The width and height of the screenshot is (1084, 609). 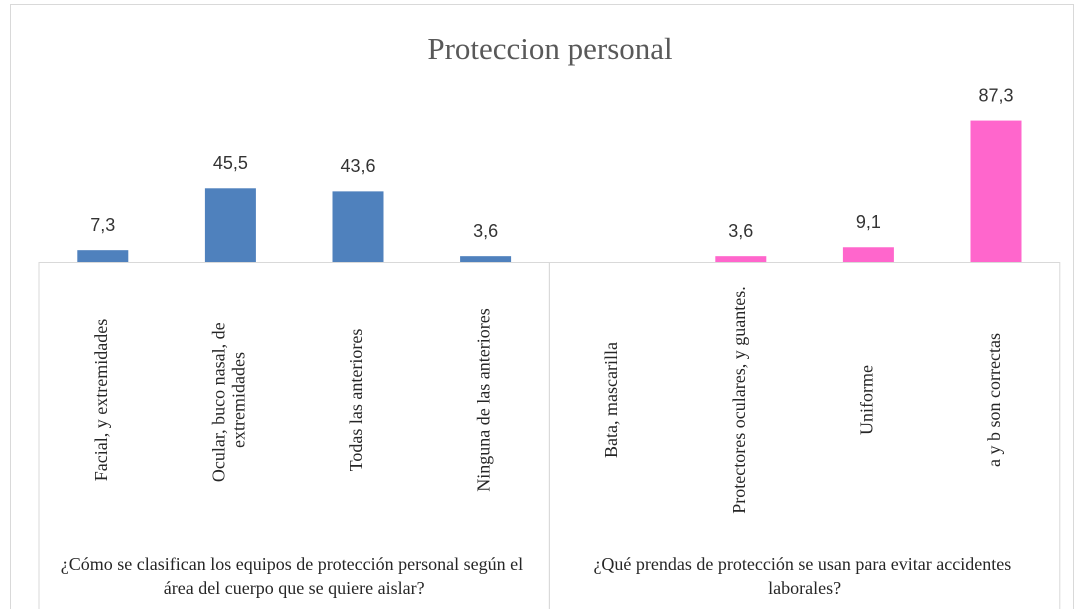 I want to click on data-label: 43,6, so click(x=357, y=166).